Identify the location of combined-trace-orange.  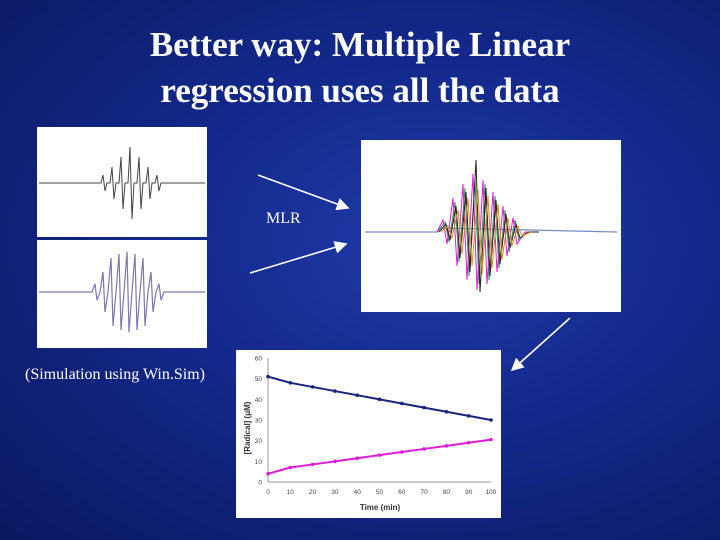
(486, 232).